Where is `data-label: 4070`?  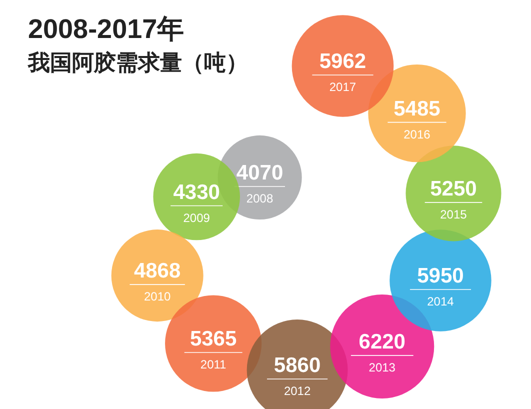 data-label: 4070 is located at coordinates (260, 172).